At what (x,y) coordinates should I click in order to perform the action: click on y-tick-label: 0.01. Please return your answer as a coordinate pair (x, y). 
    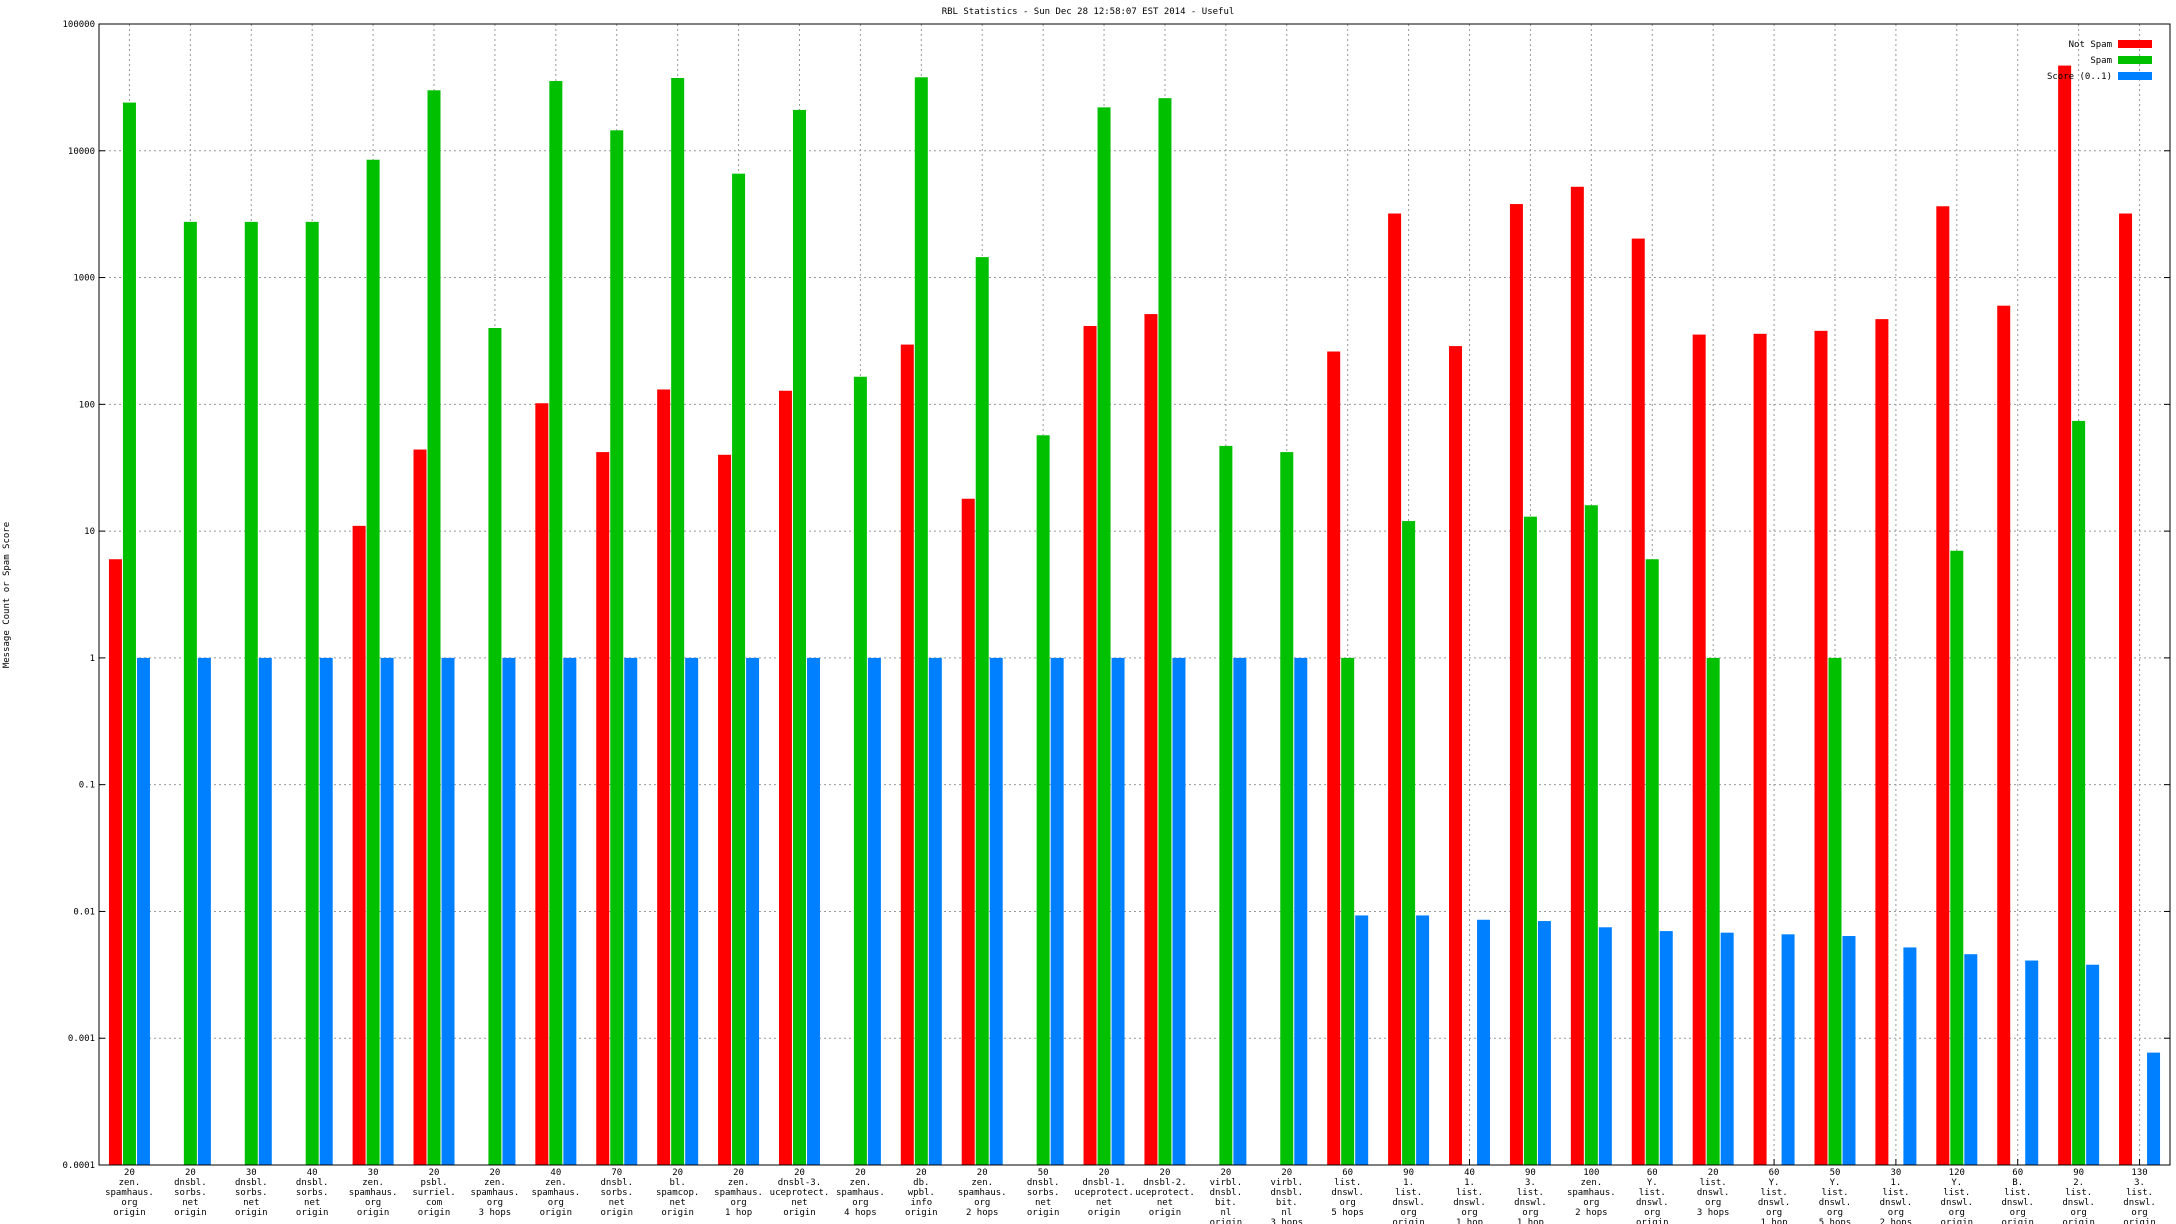
    Looking at the image, I should click on (84, 912).